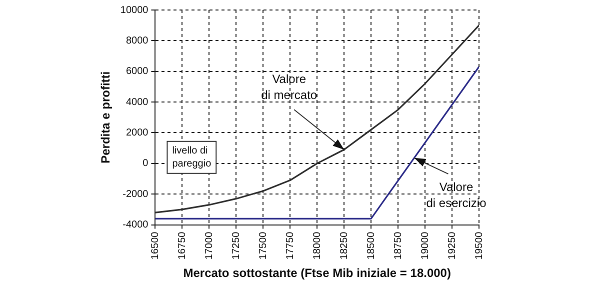 Image resolution: width=594 pixels, height=285 pixels. Describe the element at coordinates (155, 245) in the screenshot. I see `x-tick-label: 16500` at that location.